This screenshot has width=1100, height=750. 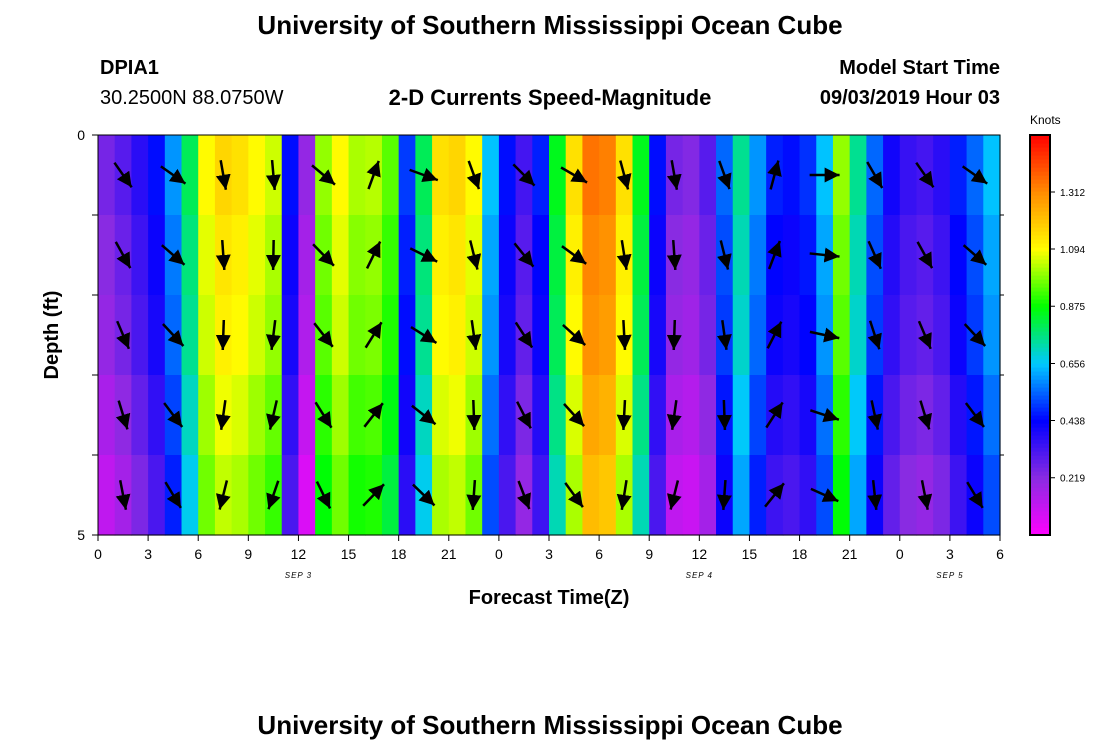 What do you see at coordinates (550, 97) in the screenshot?
I see `product-title: 2-D Currents Speed-Magnitude` at bounding box center [550, 97].